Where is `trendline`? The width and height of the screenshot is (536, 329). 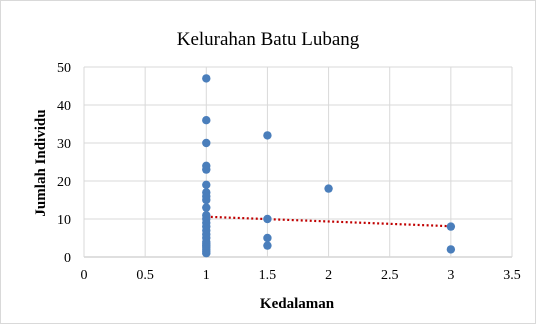 trendline is located at coordinates (328, 221).